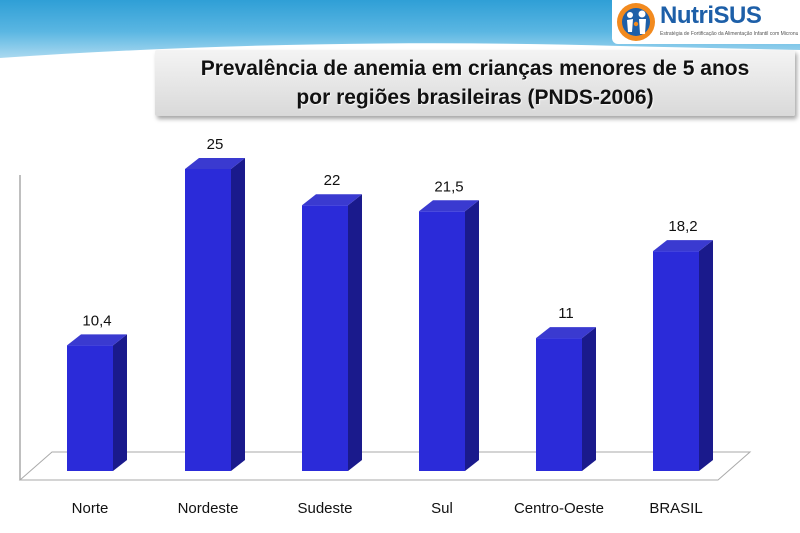  I want to click on x-tick-label: BRASIL, so click(676, 508).